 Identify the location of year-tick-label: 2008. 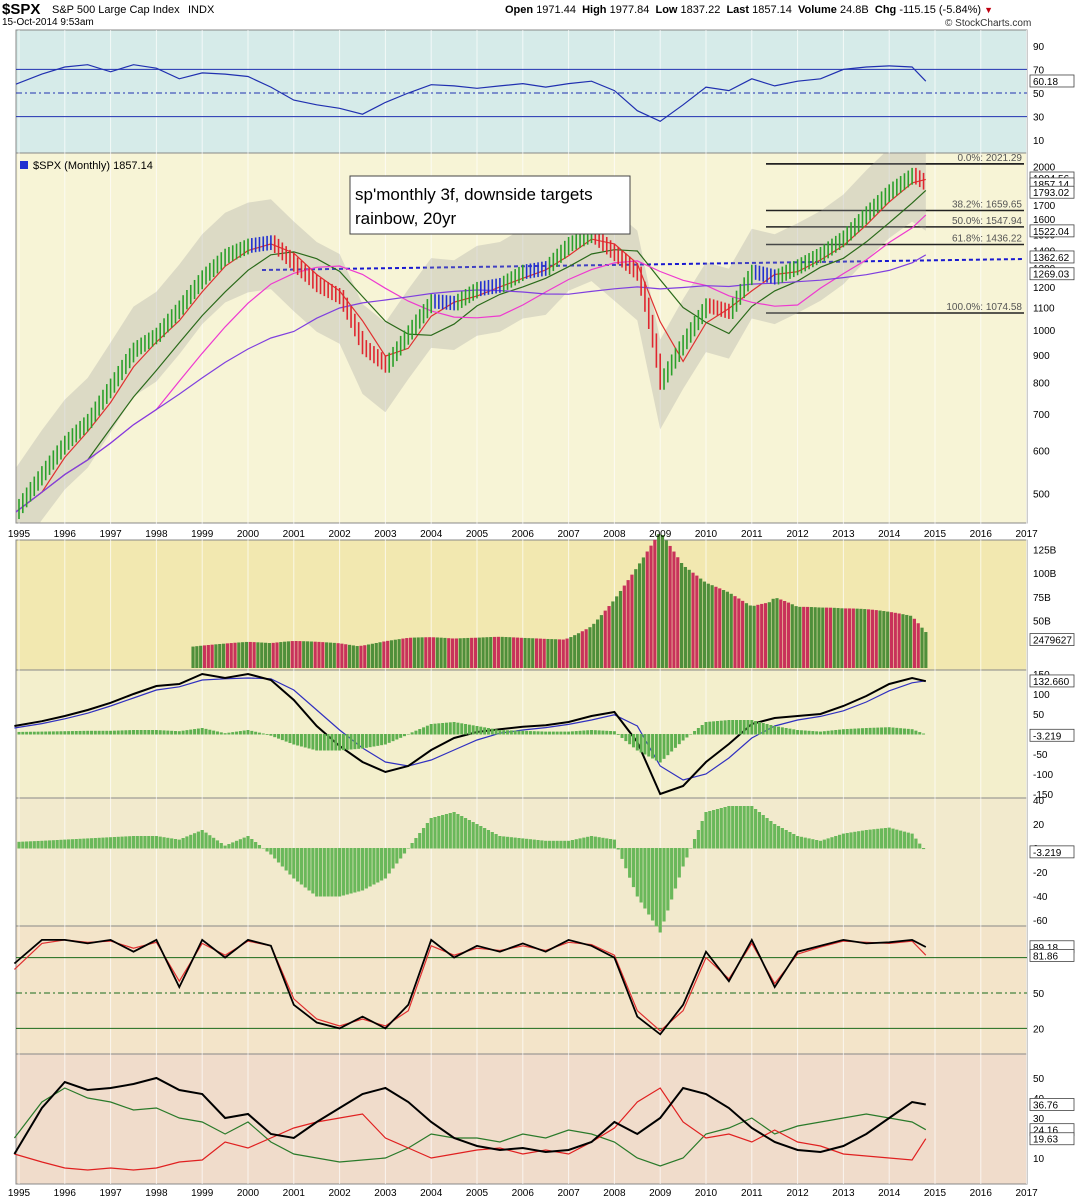
(614, 1193).